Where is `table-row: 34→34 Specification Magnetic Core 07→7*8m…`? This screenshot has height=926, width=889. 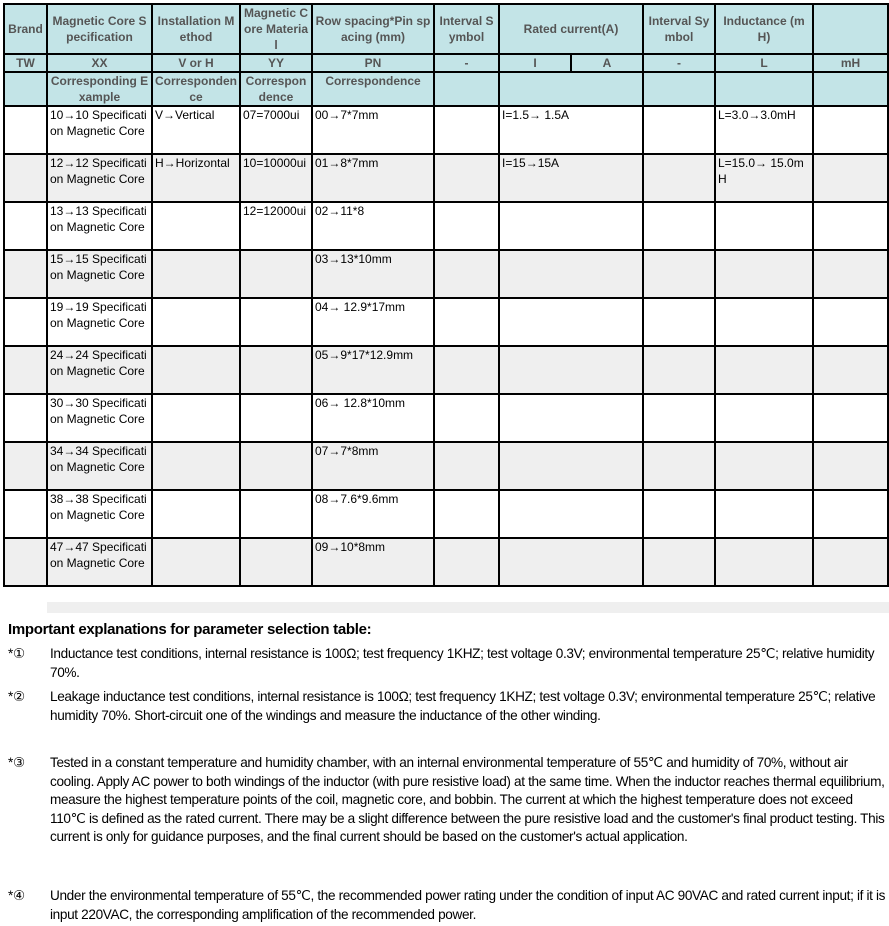
table-row: 34→34 Specification Magnetic Core 07→7*8m… is located at coordinates (446, 466).